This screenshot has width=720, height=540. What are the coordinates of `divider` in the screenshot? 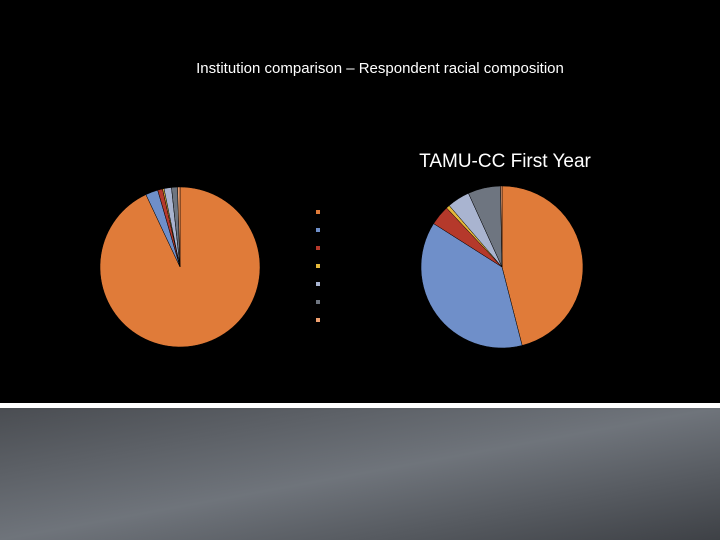 It's located at (360, 405).